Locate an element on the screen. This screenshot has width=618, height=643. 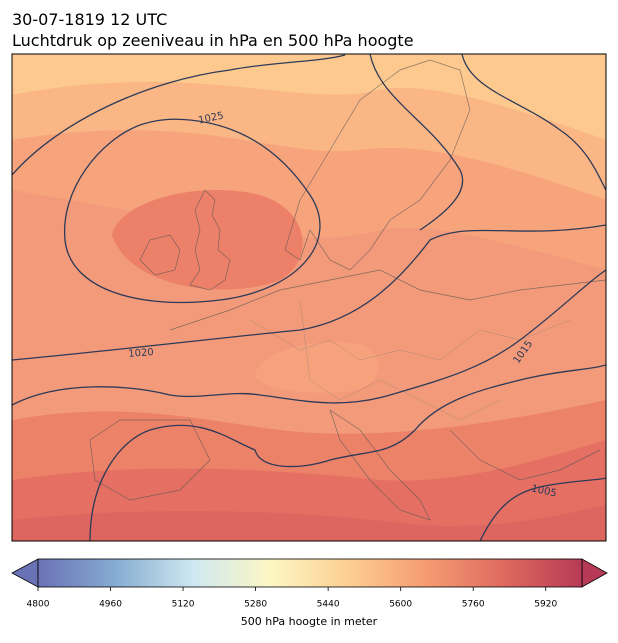
title: 30-07-1819 12 UTC is located at coordinates (89, 19).